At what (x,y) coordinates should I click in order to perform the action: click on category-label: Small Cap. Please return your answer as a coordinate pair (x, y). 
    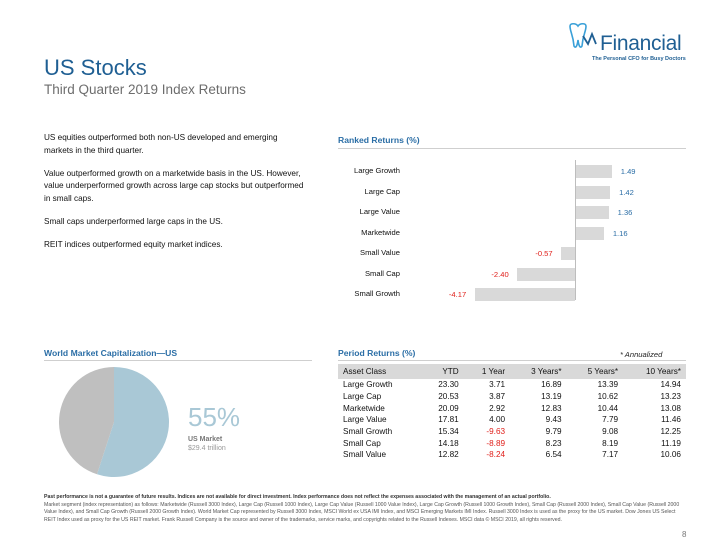
    Looking at the image, I should click on (382, 273).